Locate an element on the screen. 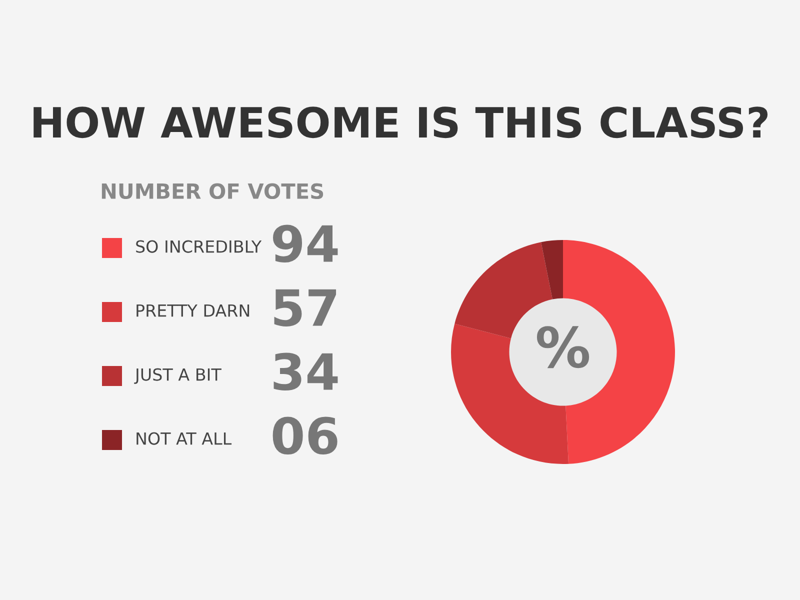 The height and width of the screenshot is (600, 800). data-label: 57 is located at coordinates (305, 308).